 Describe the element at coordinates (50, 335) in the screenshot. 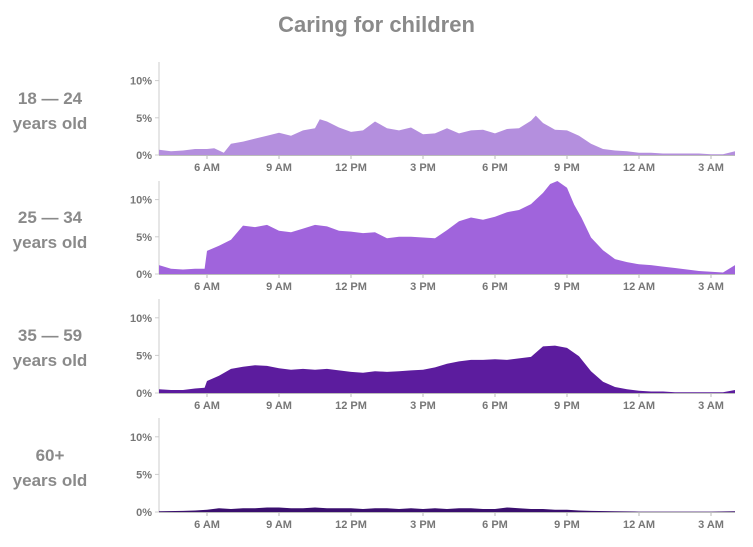

I see `row-label-line1: 35 — 59` at that location.